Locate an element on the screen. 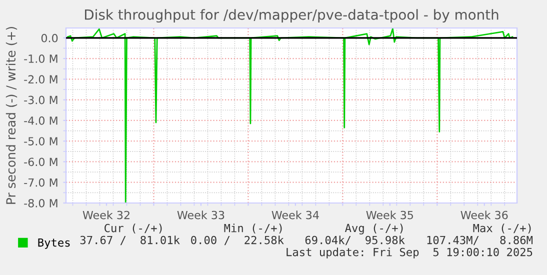 The height and width of the screenshot is (275, 547). y-tick-label: -7.0 M is located at coordinates (41, 182).